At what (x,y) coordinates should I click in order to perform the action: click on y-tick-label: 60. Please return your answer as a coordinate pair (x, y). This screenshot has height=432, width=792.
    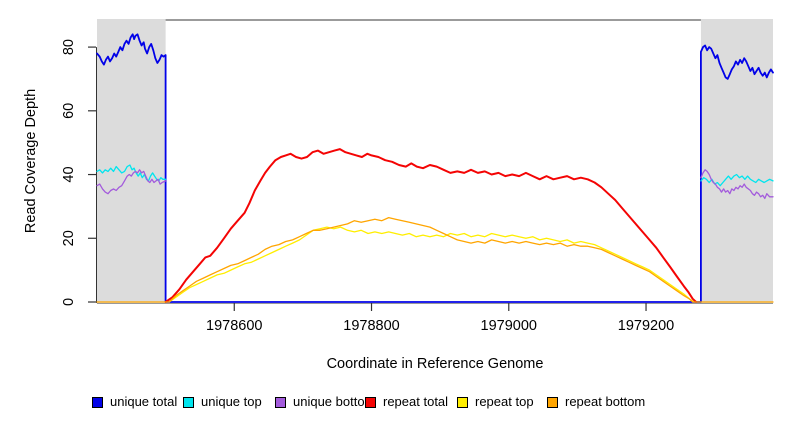
    Looking at the image, I should click on (69, 111).